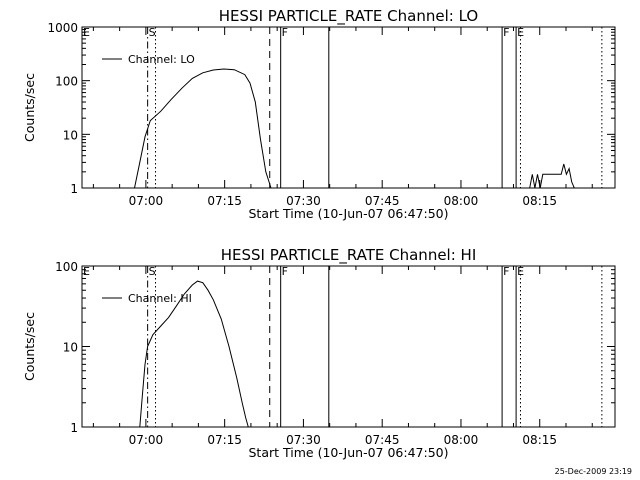 The height and width of the screenshot is (480, 640). Describe the element at coordinates (86, 32) in the screenshot. I see `panel1-marker-label: E` at that location.